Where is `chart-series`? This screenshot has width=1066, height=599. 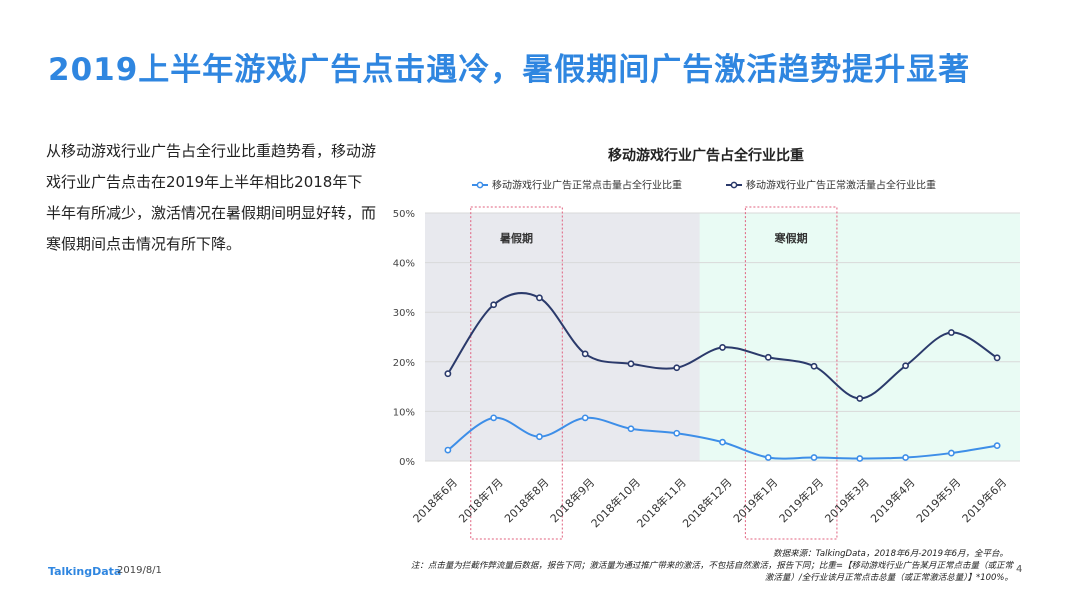 chart-series is located at coordinates (722, 377).